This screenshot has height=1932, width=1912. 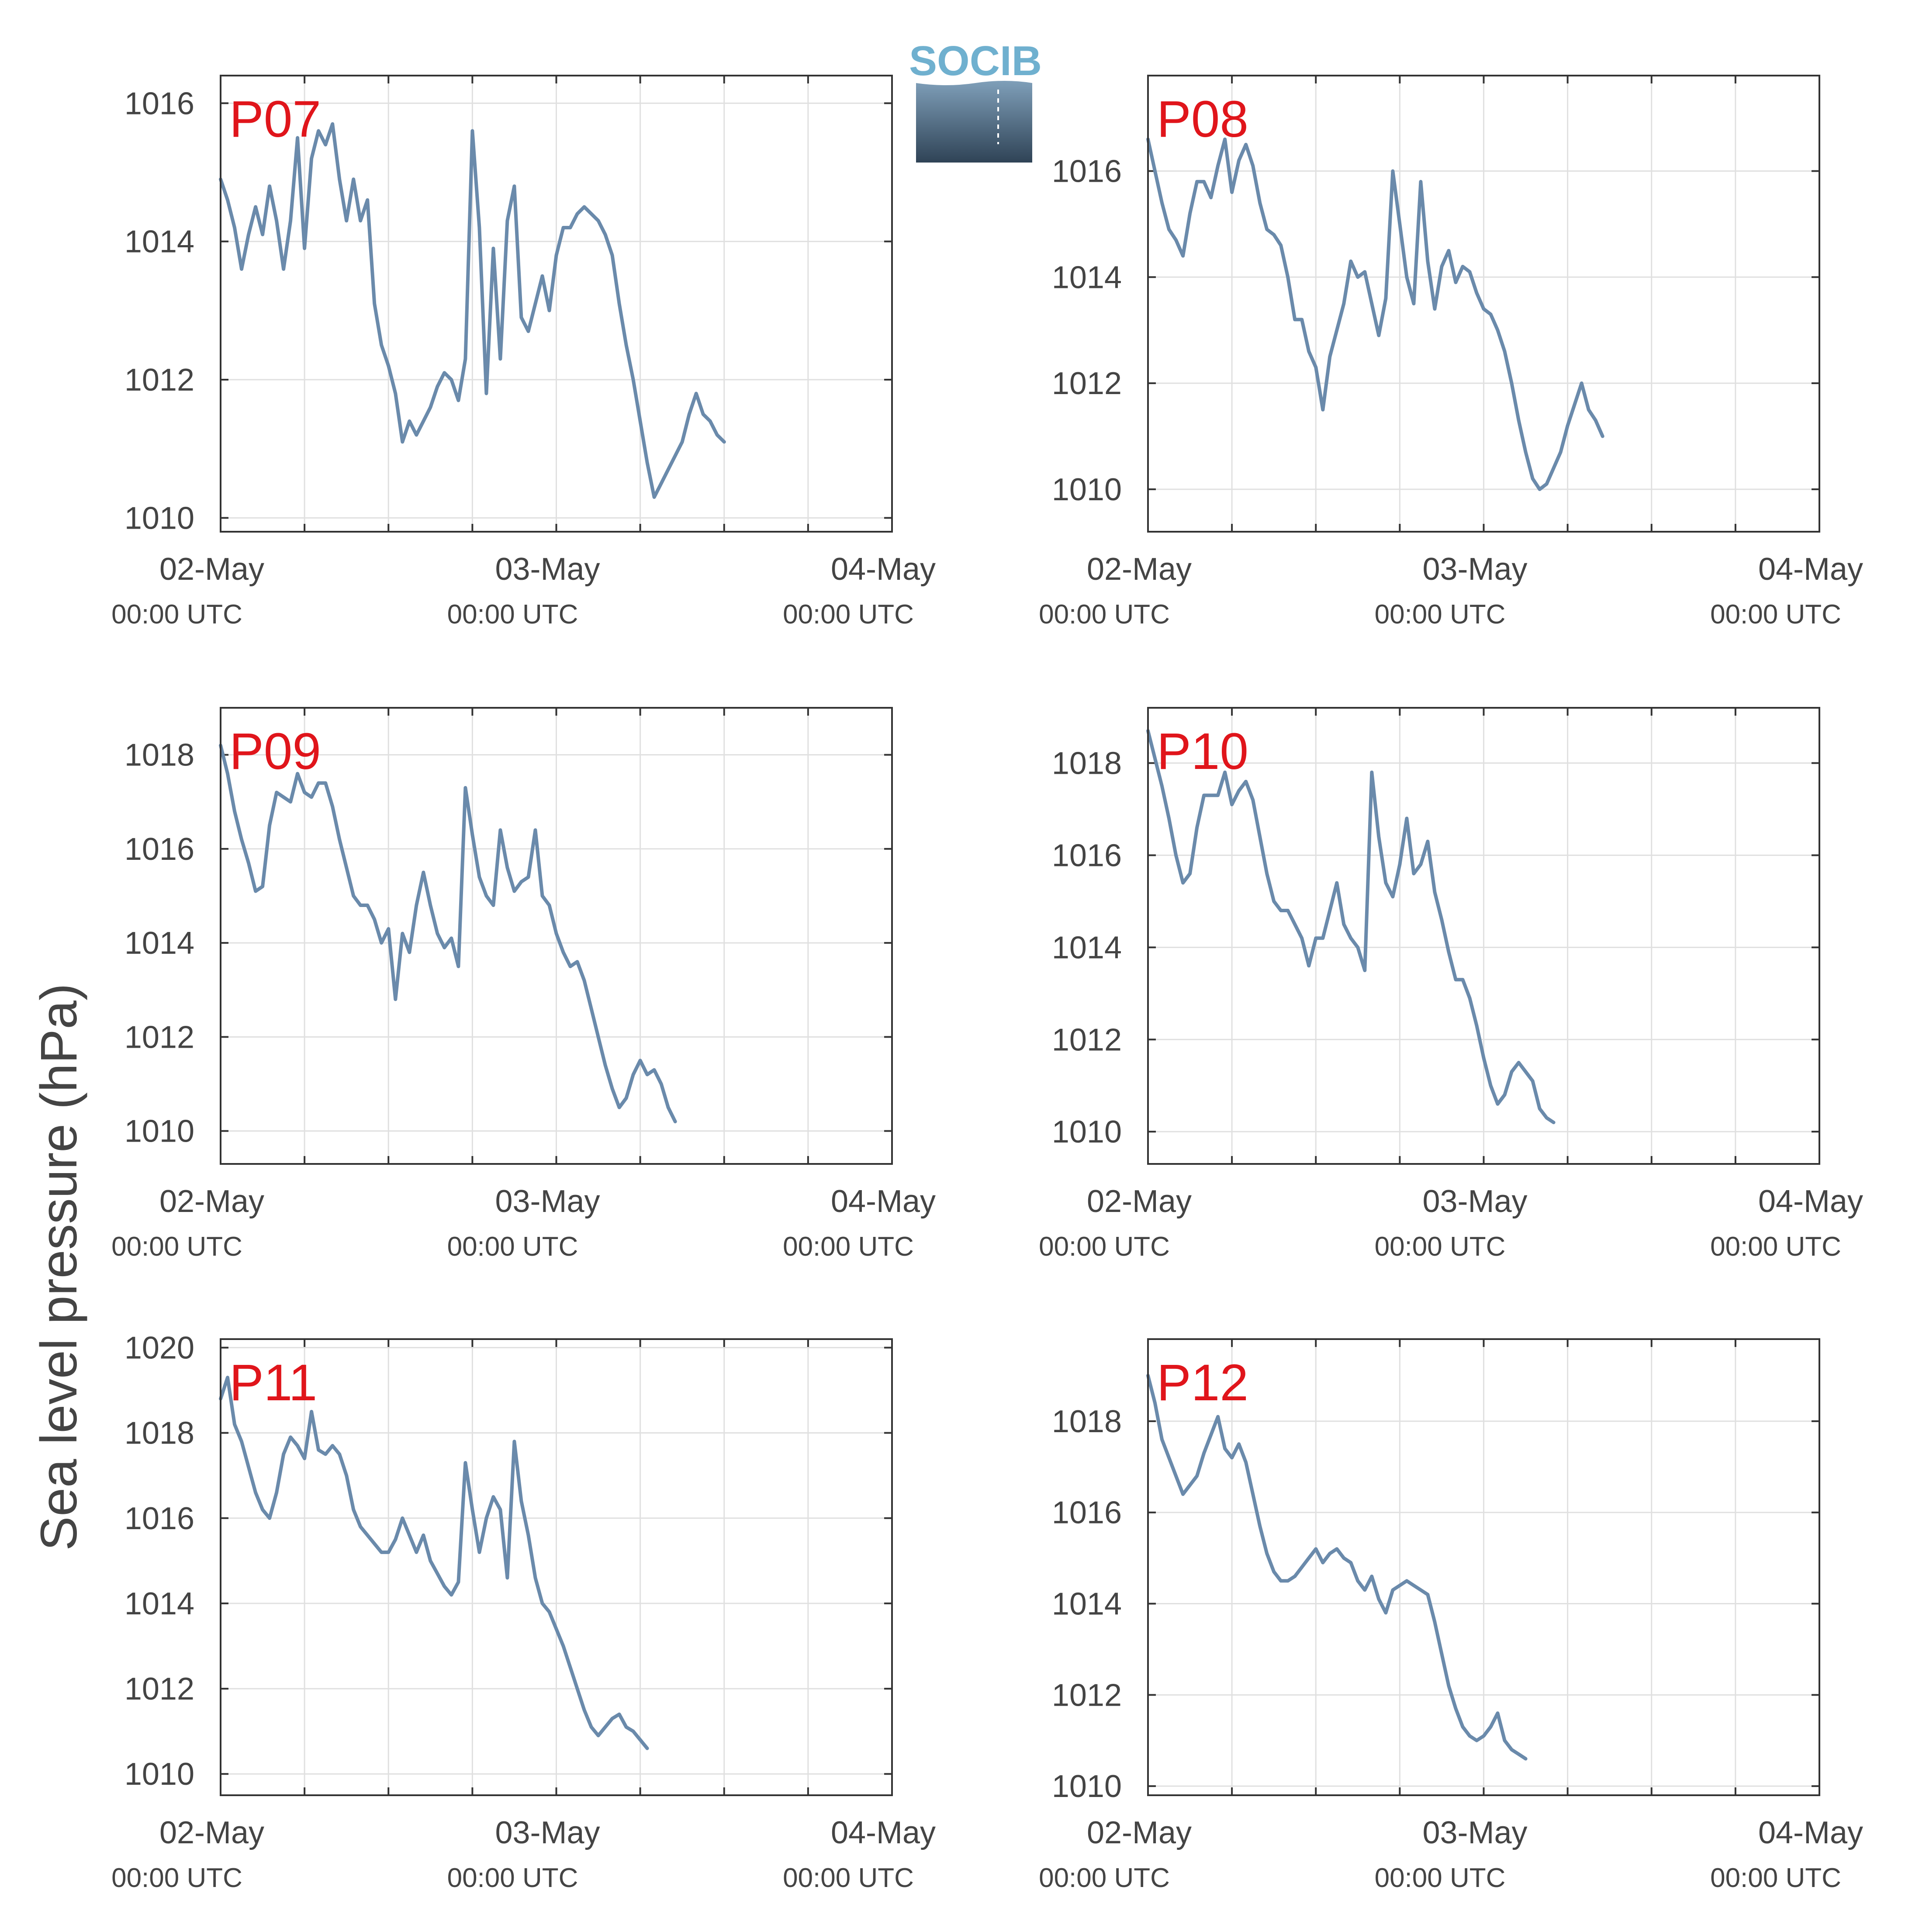 I want to click on series-line-p09, so click(x=448, y=934).